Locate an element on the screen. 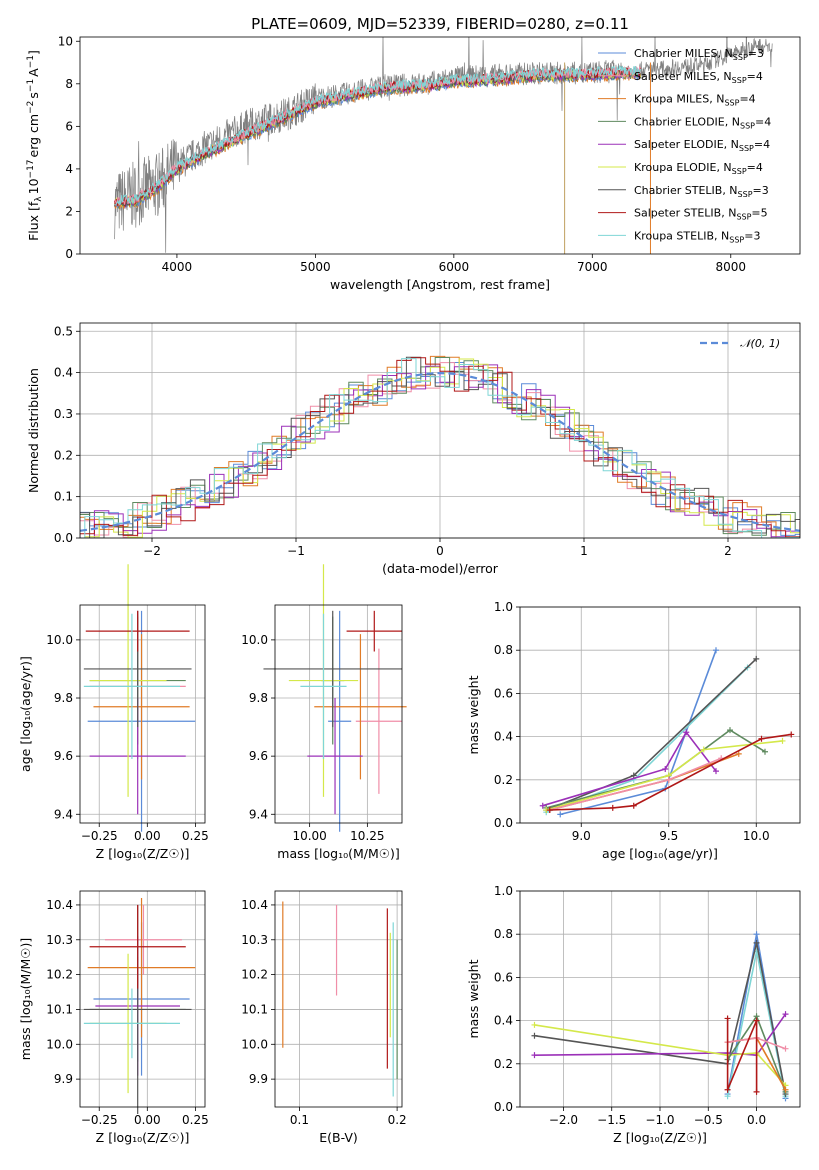 This screenshot has height=1170, width=819. y-tick-label: 8 is located at coordinates (69, 84).